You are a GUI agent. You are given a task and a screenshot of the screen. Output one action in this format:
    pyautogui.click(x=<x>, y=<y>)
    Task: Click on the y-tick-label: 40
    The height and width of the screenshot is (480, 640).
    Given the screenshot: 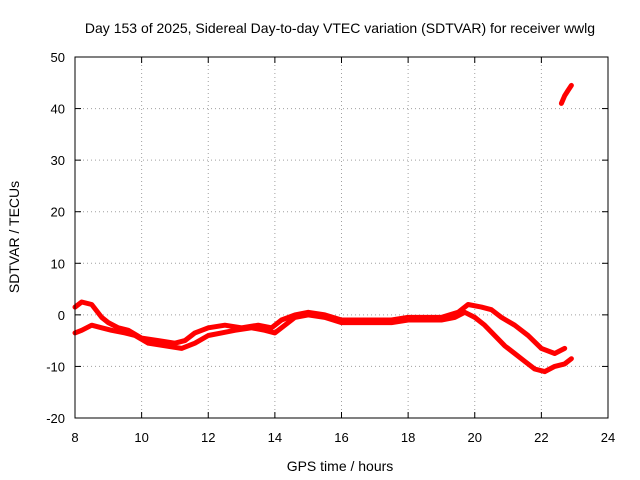 What is the action you would take?
    pyautogui.click(x=58, y=109)
    